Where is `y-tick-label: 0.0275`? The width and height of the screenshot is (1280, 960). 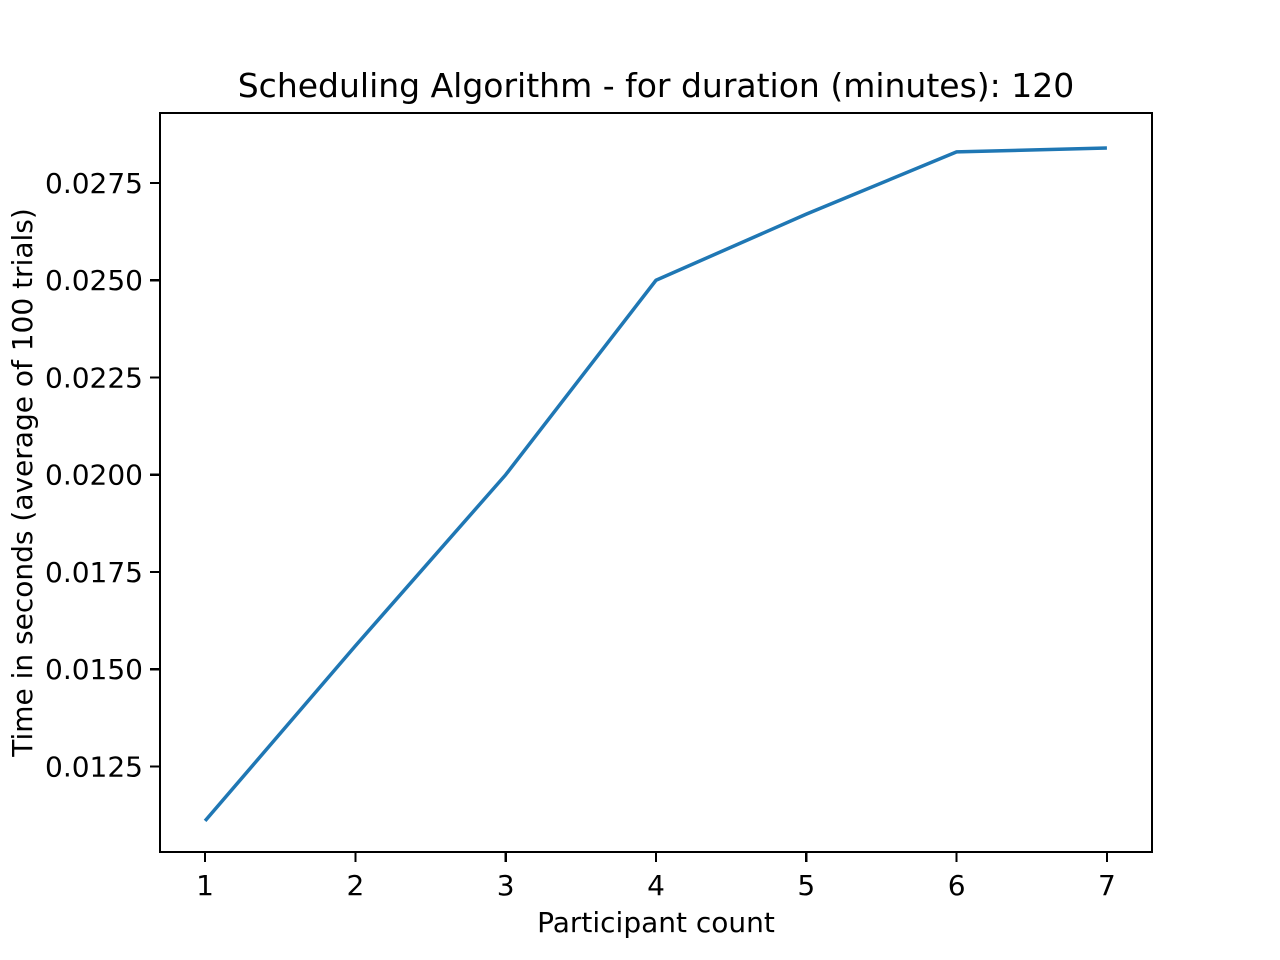 y-tick-label: 0.0275 is located at coordinates (94, 183).